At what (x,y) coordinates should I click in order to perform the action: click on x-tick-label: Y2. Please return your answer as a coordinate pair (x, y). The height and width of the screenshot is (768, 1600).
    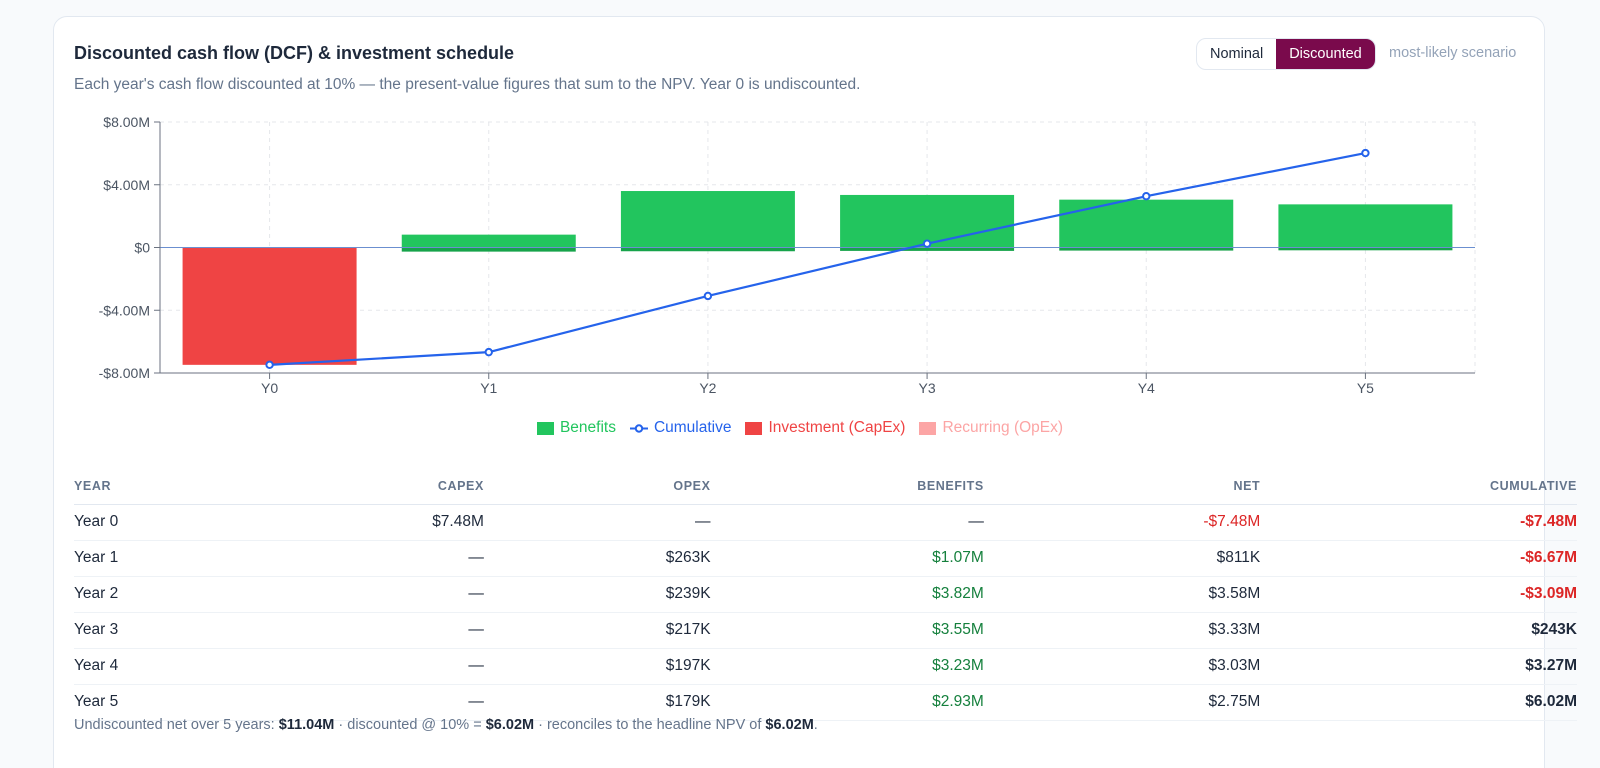
    Looking at the image, I should click on (707, 388).